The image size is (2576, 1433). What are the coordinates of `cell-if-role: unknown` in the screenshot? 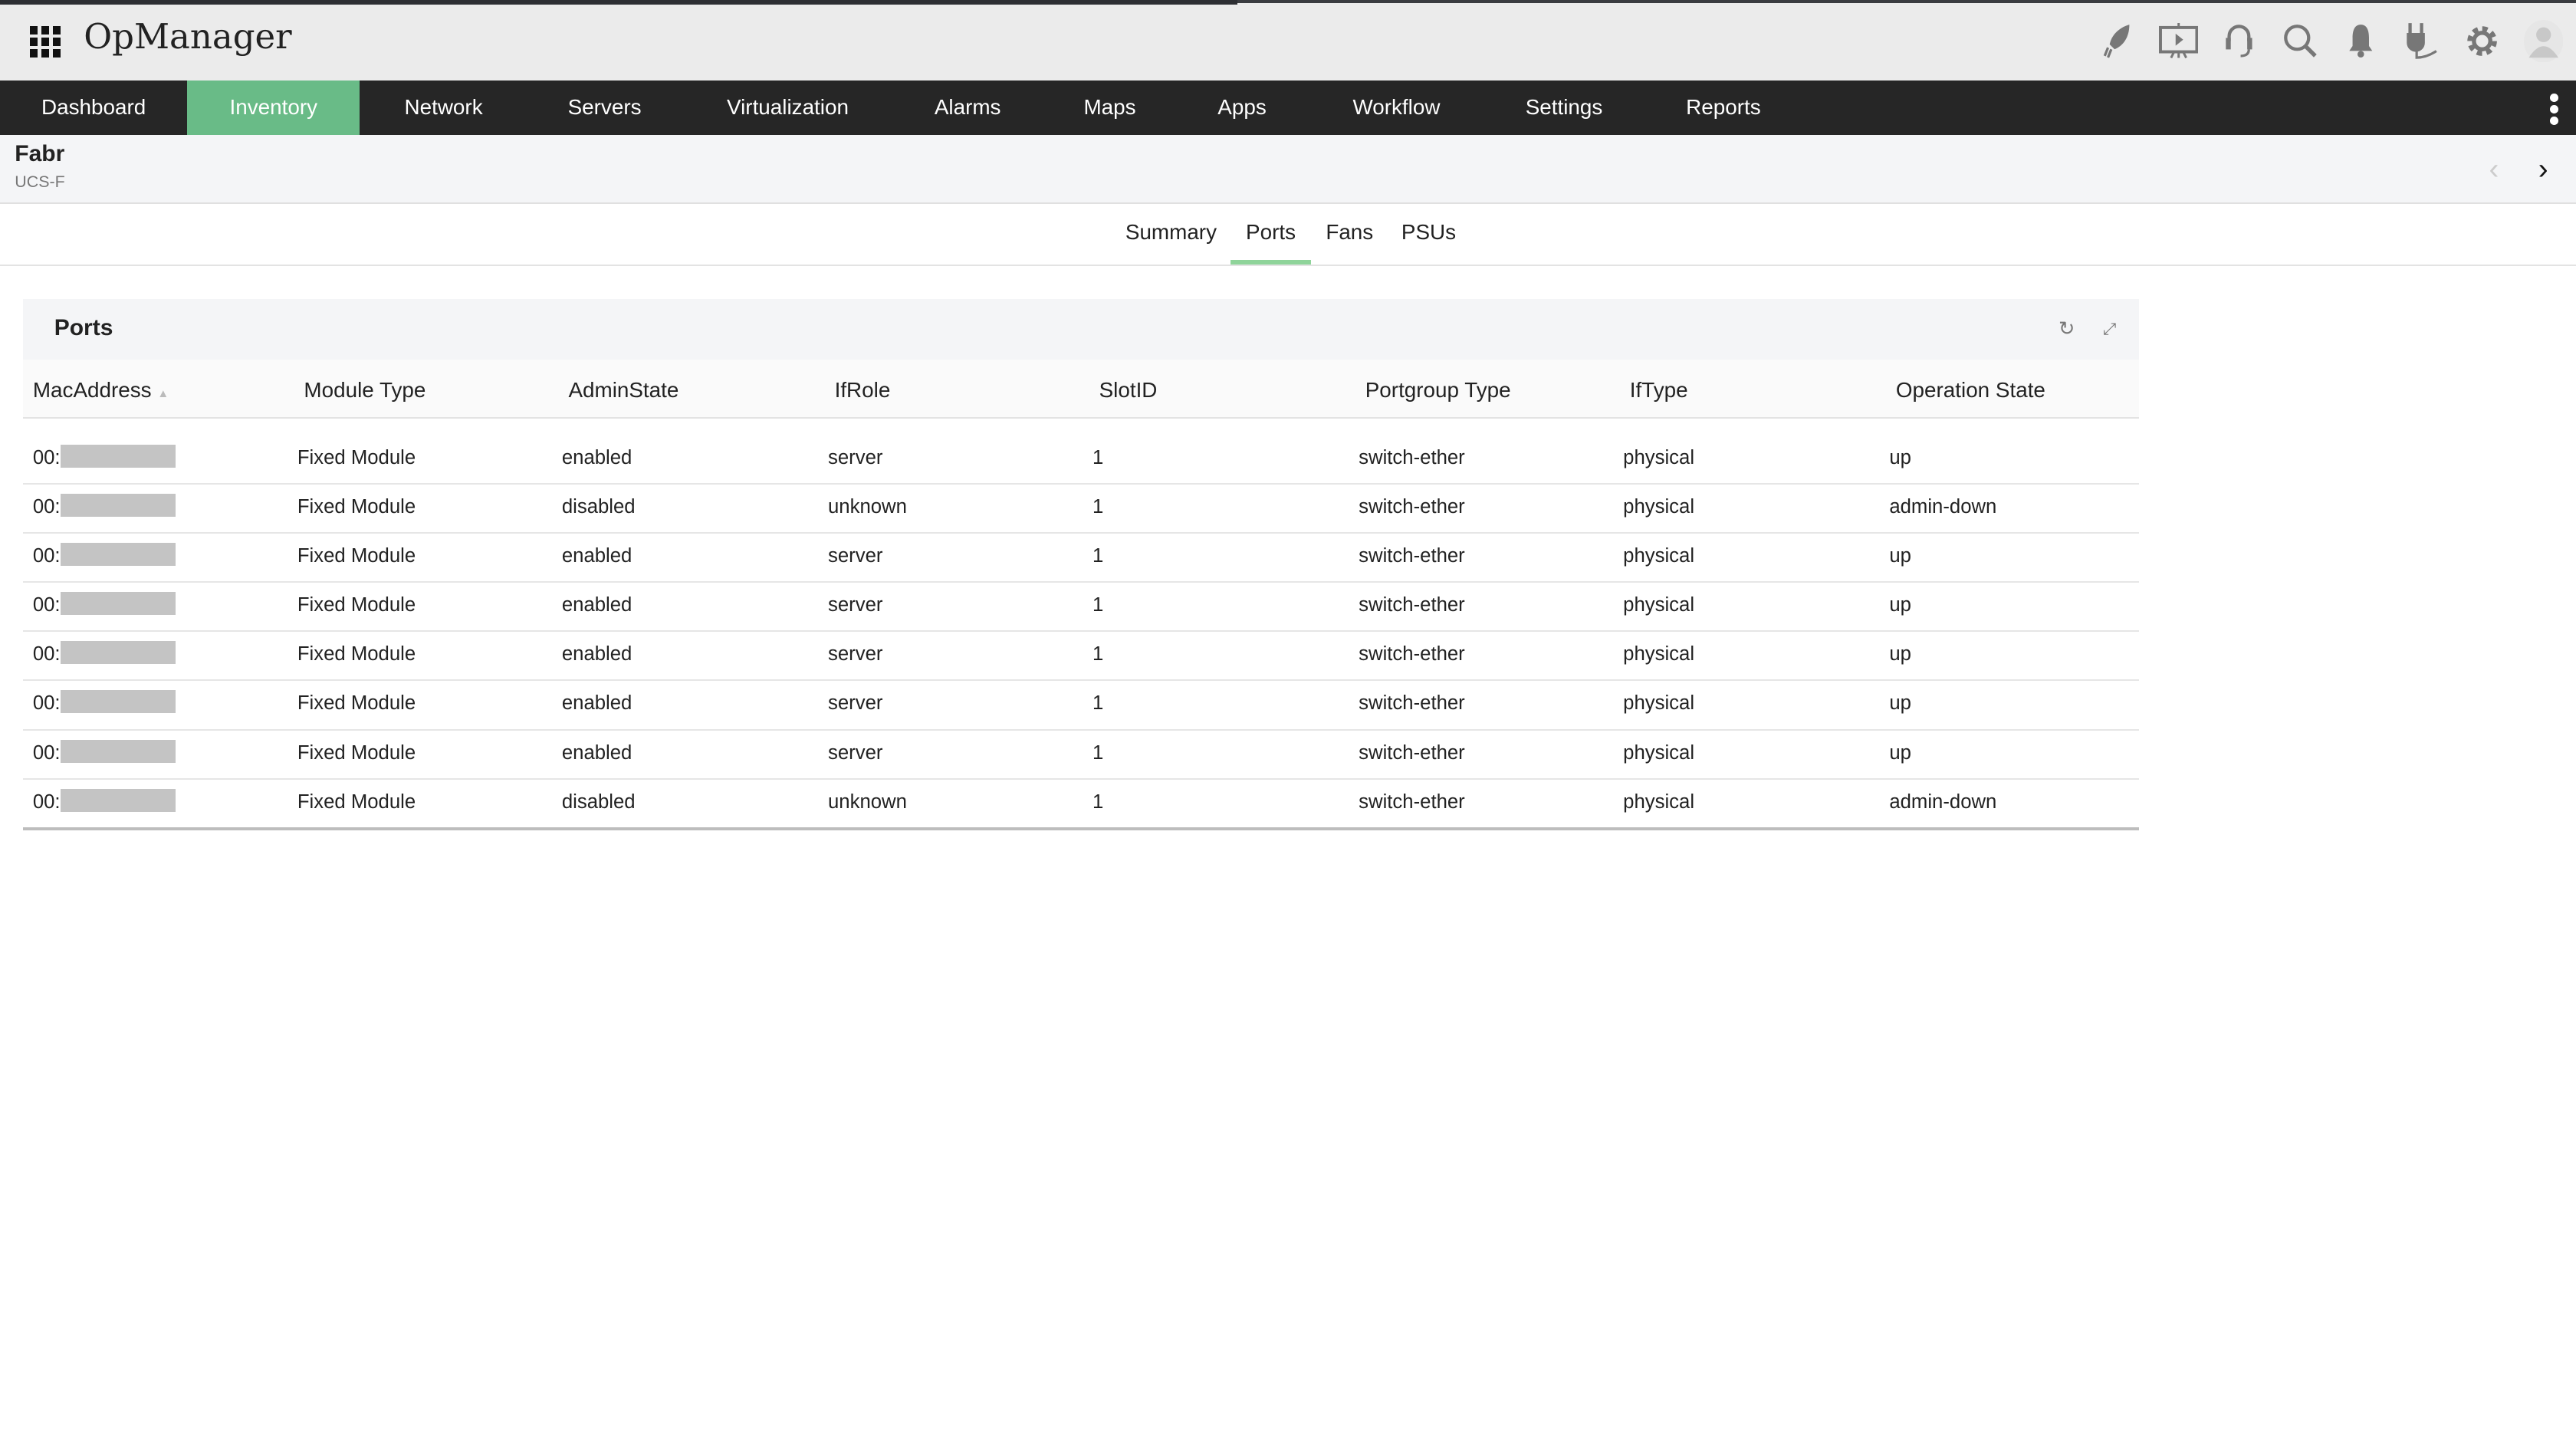 It's located at (867, 507).